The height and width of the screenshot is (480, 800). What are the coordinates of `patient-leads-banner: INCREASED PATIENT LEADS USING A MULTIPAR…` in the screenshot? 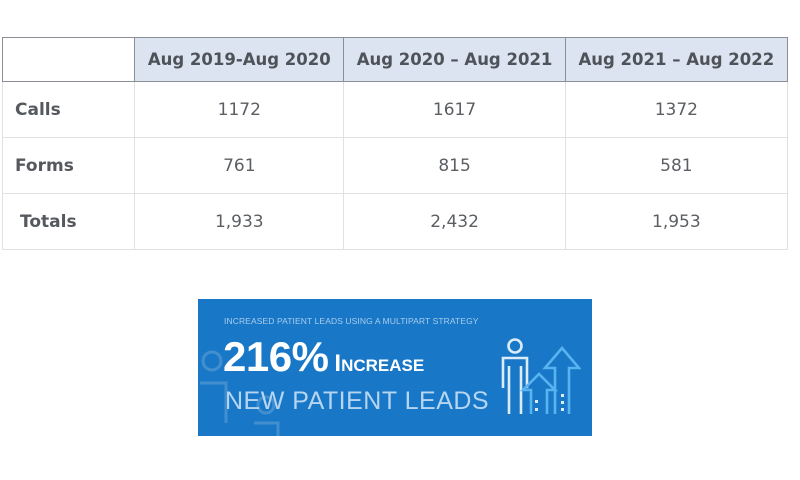 It's located at (395, 367).